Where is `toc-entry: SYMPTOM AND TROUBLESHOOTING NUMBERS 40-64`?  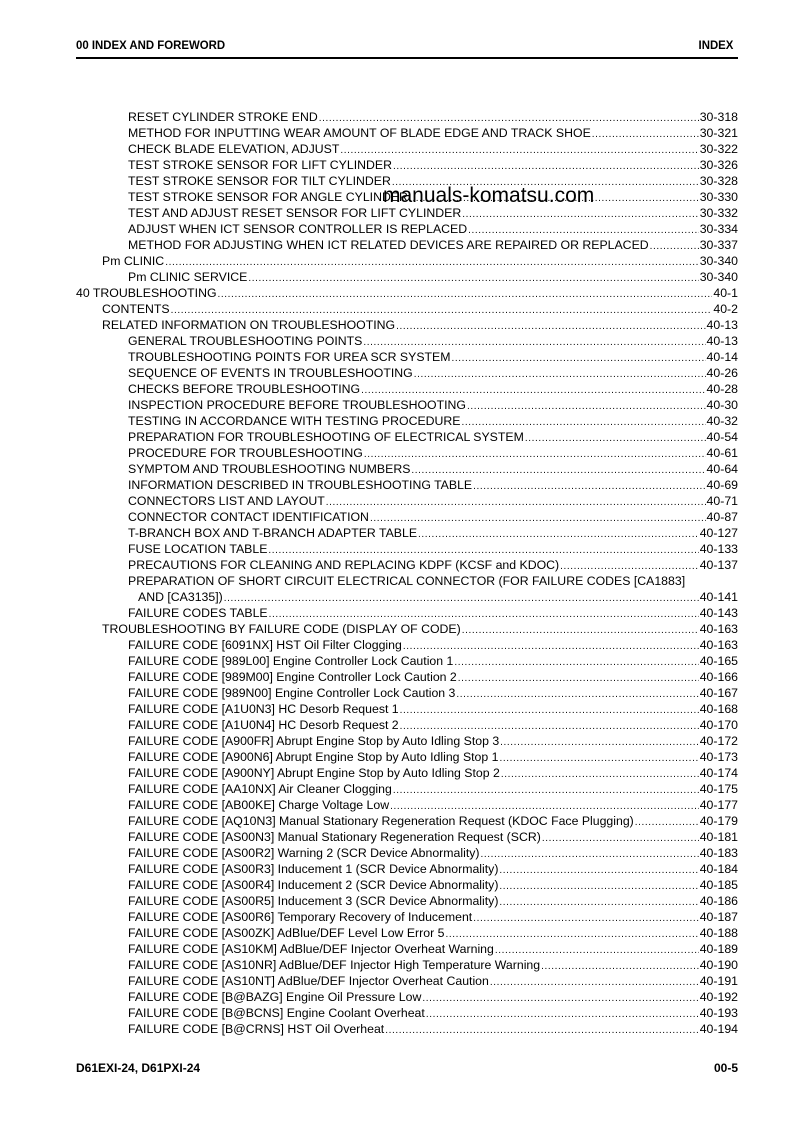
toc-entry: SYMPTOM AND TROUBLESHOOTING NUMBERS 40-64 is located at coordinates (407, 469).